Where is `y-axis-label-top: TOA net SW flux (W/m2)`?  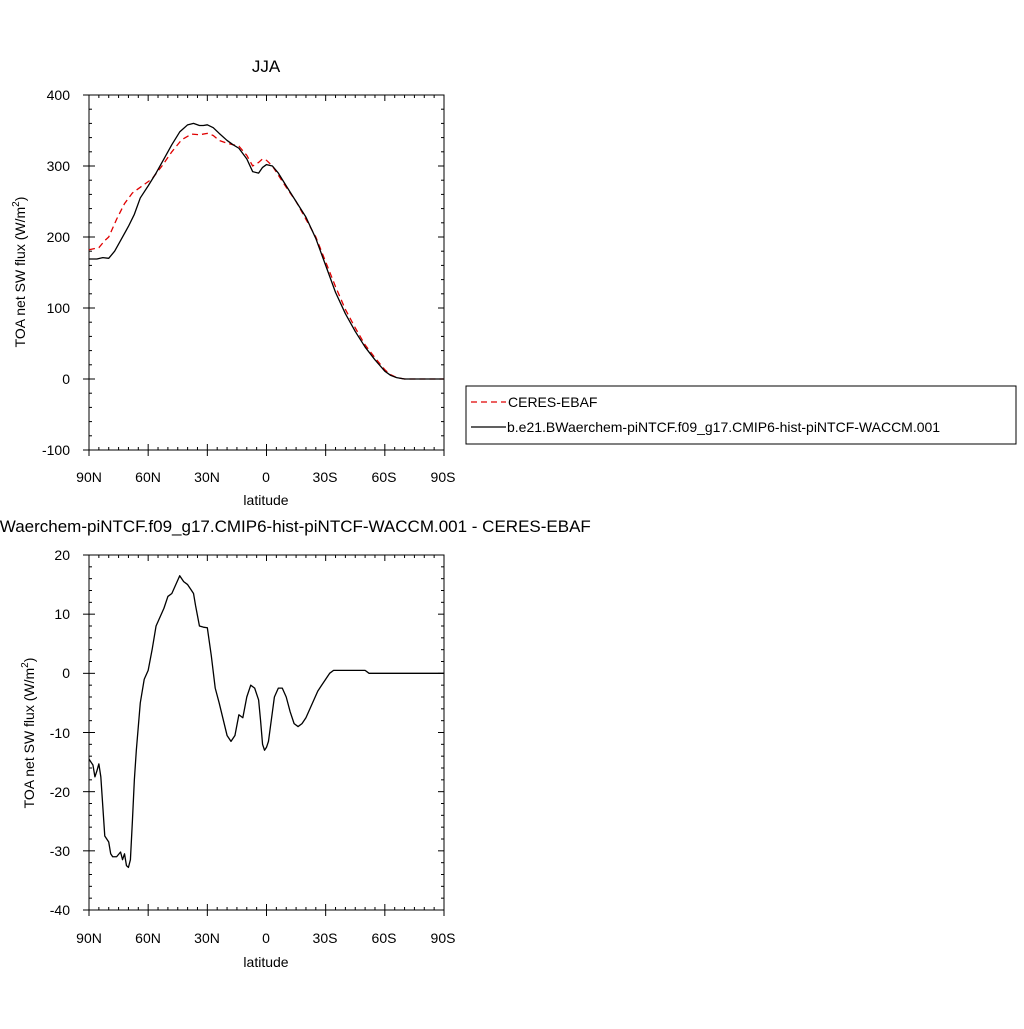 y-axis-label-top: TOA net SW flux (W/m2) is located at coordinates (19, 272).